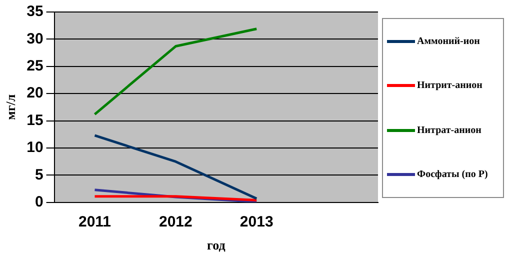 This screenshot has width=515, height=266. Describe the element at coordinates (35, 93) in the screenshot. I see `y-tick-label: 20` at that location.